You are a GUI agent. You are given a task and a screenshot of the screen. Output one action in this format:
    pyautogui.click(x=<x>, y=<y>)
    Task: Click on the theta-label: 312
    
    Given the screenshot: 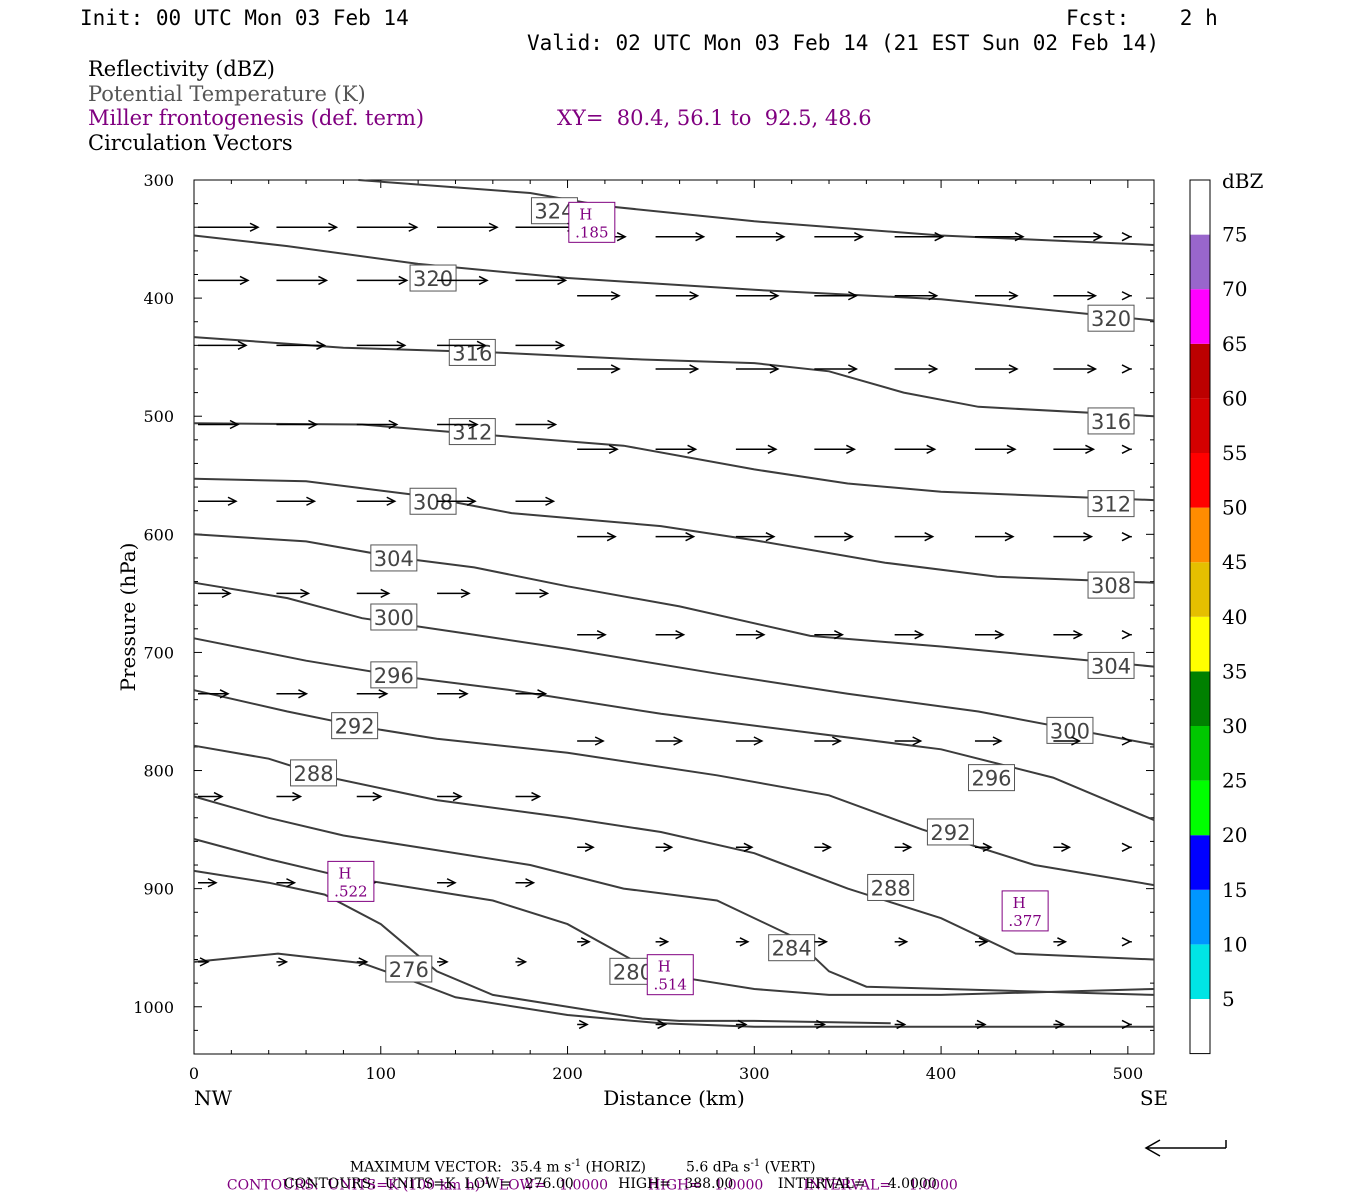 What is the action you would take?
    pyautogui.click(x=1111, y=505)
    